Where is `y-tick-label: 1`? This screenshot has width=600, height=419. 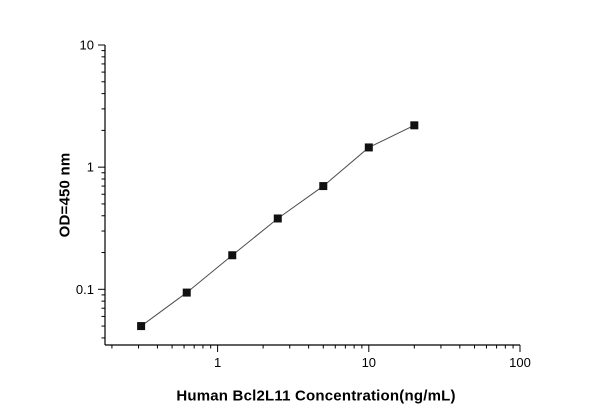
y-tick-label: 1 is located at coordinates (90, 167).